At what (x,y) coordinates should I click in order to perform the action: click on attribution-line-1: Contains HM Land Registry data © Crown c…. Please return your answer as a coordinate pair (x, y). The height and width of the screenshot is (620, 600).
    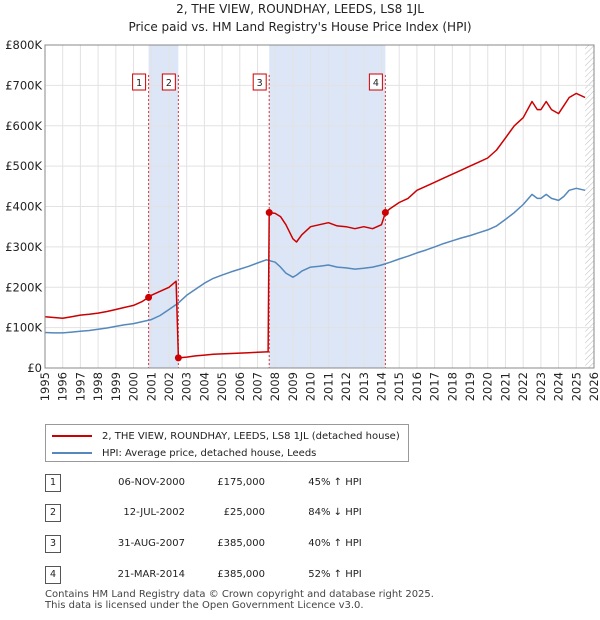
    Looking at the image, I should click on (239, 594).